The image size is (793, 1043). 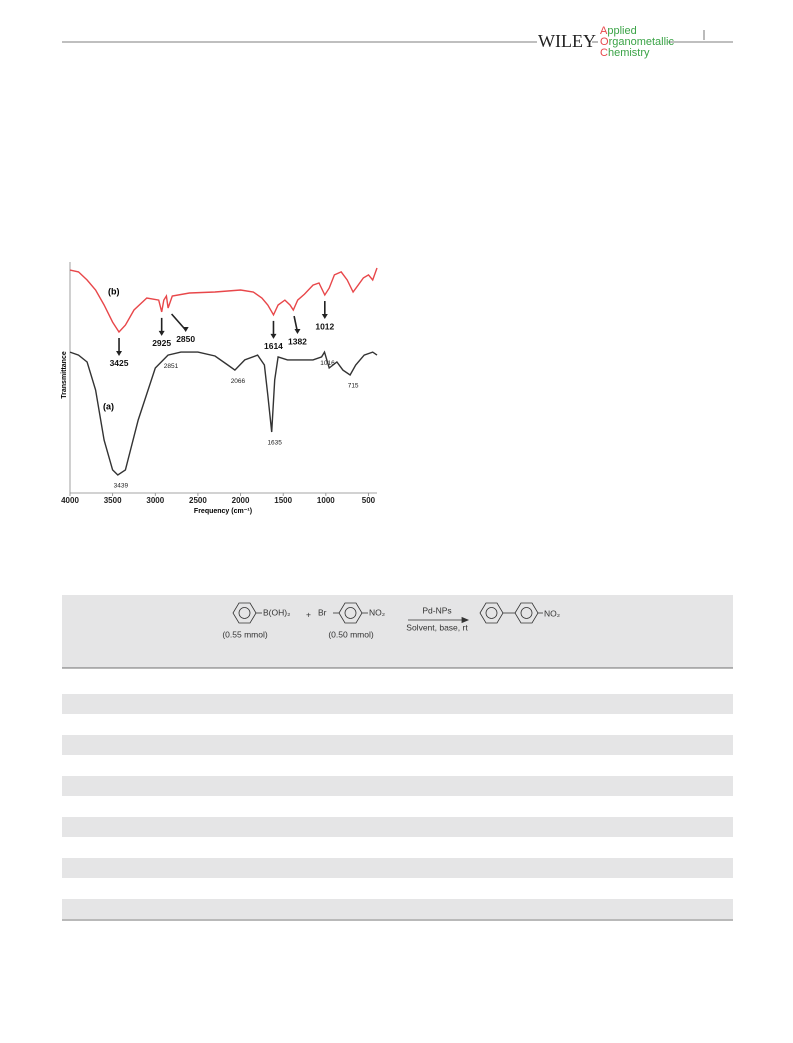 I want to click on x-tick-label: 3500, so click(x=113, y=500).